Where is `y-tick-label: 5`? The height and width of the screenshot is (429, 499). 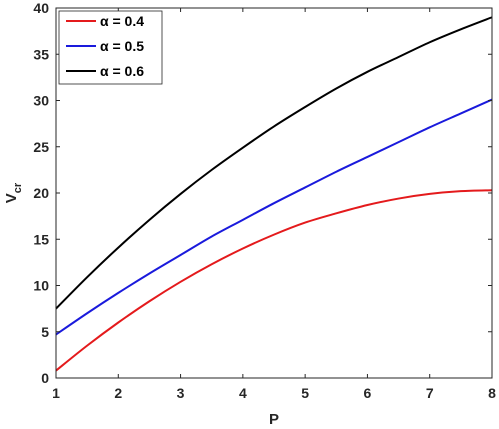 y-tick-label: 5 is located at coordinates (45, 332).